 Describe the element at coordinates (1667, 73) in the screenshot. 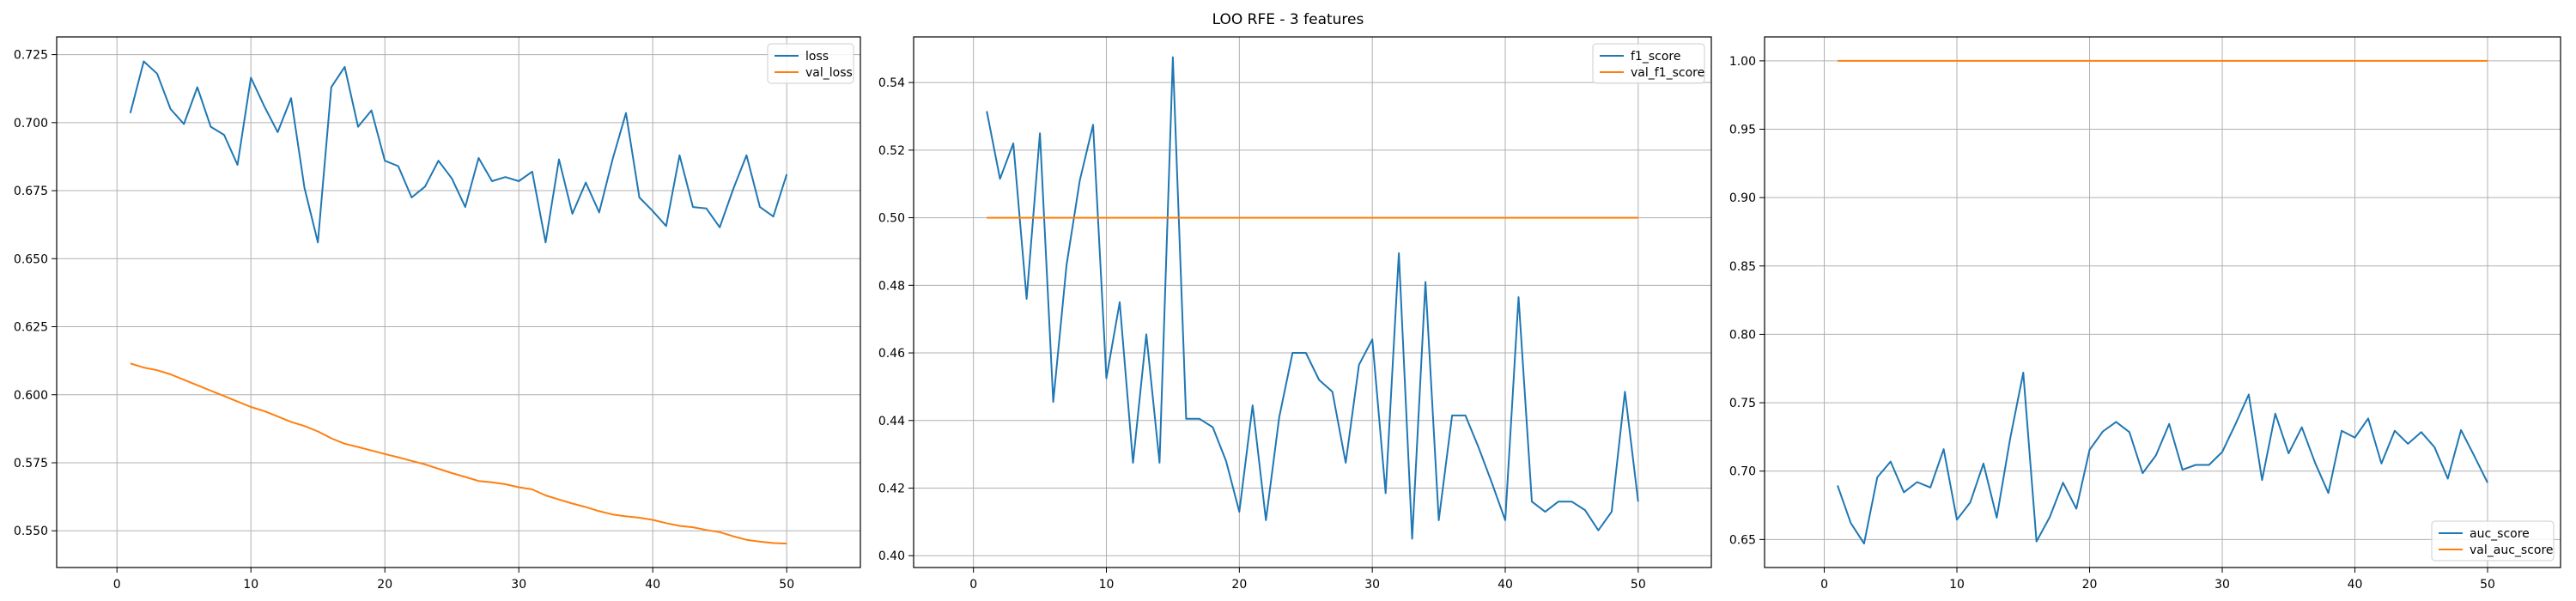

I see `legend-label-val_f1_score: val_f1_score` at that location.